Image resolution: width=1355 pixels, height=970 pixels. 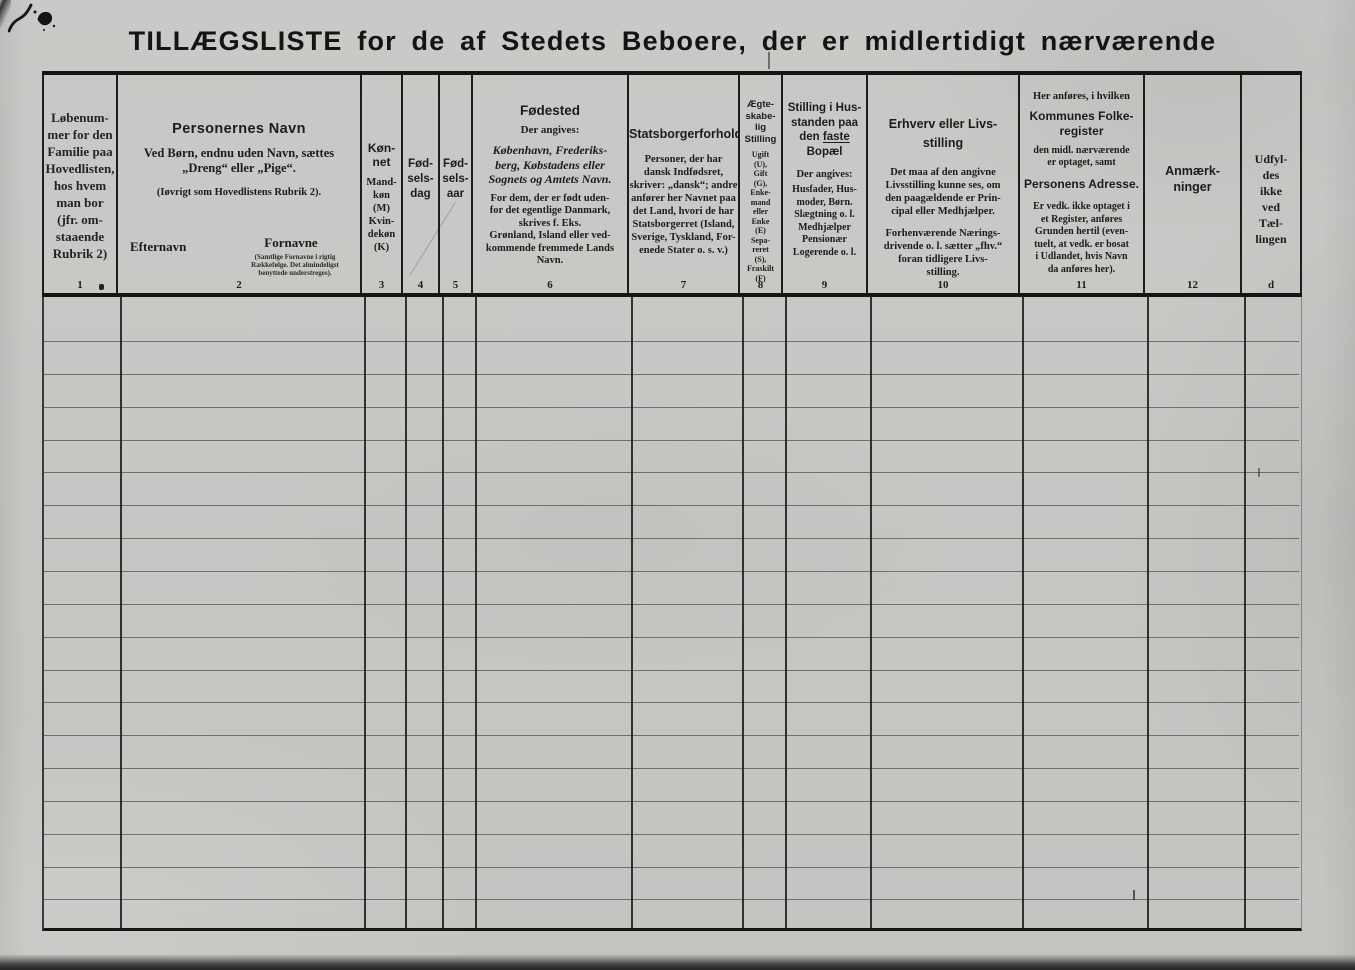 I want to click on fornavne-label: Fornavne, so click(x=291, y=242).